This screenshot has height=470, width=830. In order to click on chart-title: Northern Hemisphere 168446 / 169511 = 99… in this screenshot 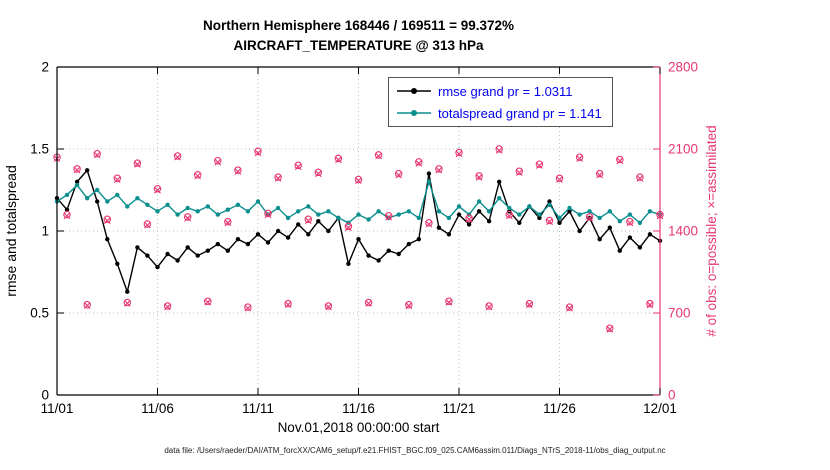, I will do `click(358, 35)`.